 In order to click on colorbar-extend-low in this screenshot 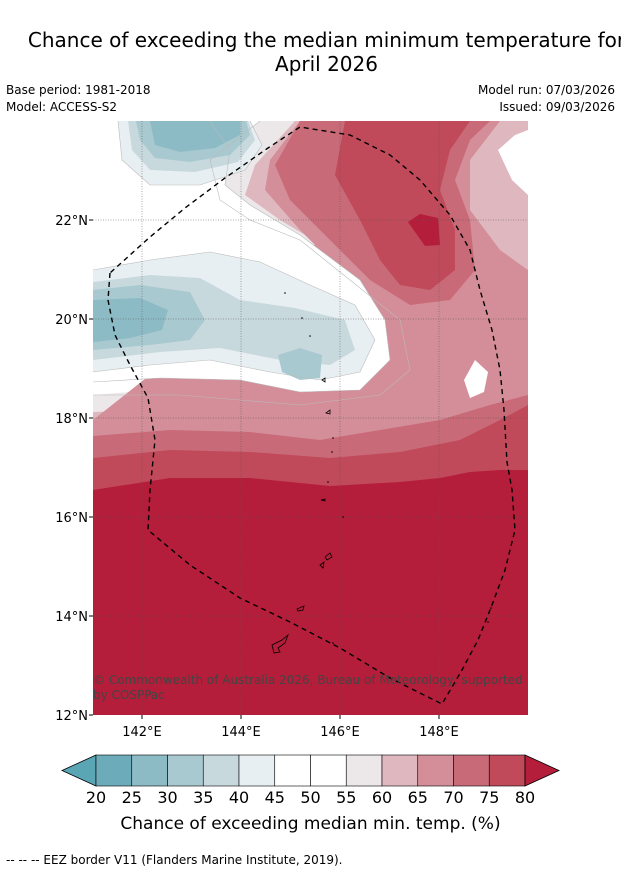, I will do `click(79, 770)`.